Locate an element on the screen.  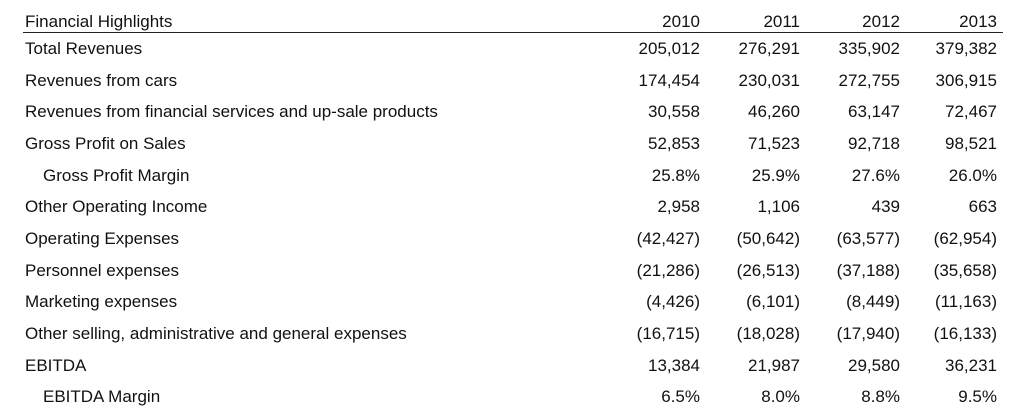
row-label: Other Operating Income is located at coordinates (116, 207).